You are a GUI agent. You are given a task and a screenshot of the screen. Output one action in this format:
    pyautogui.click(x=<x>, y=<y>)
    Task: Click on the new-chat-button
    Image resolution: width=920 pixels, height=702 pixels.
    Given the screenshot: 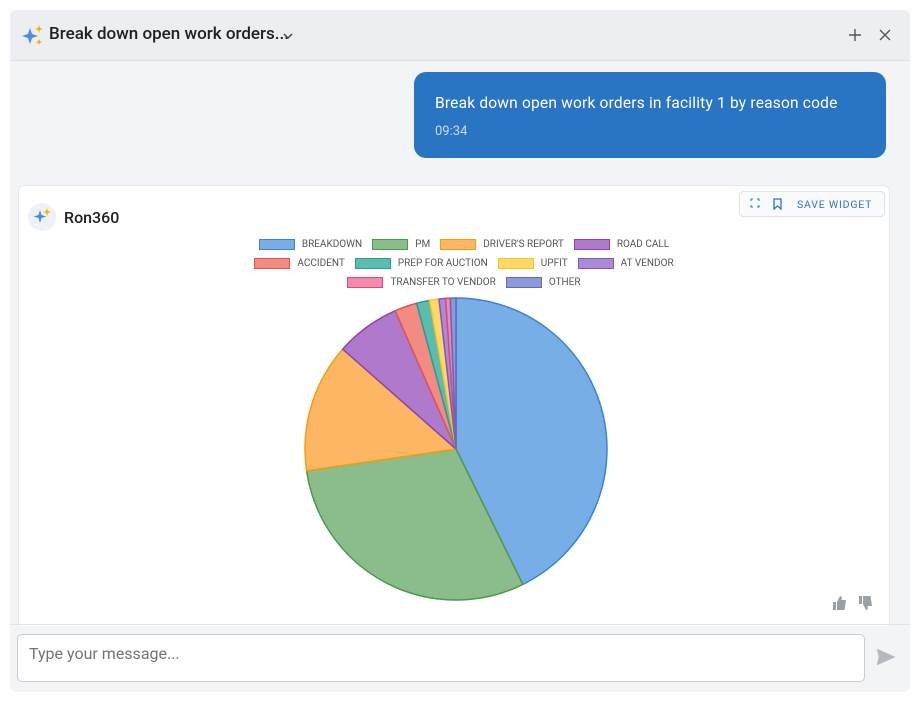 What is the action you would take?
    pyautogui.click(x=855, y=35)
    